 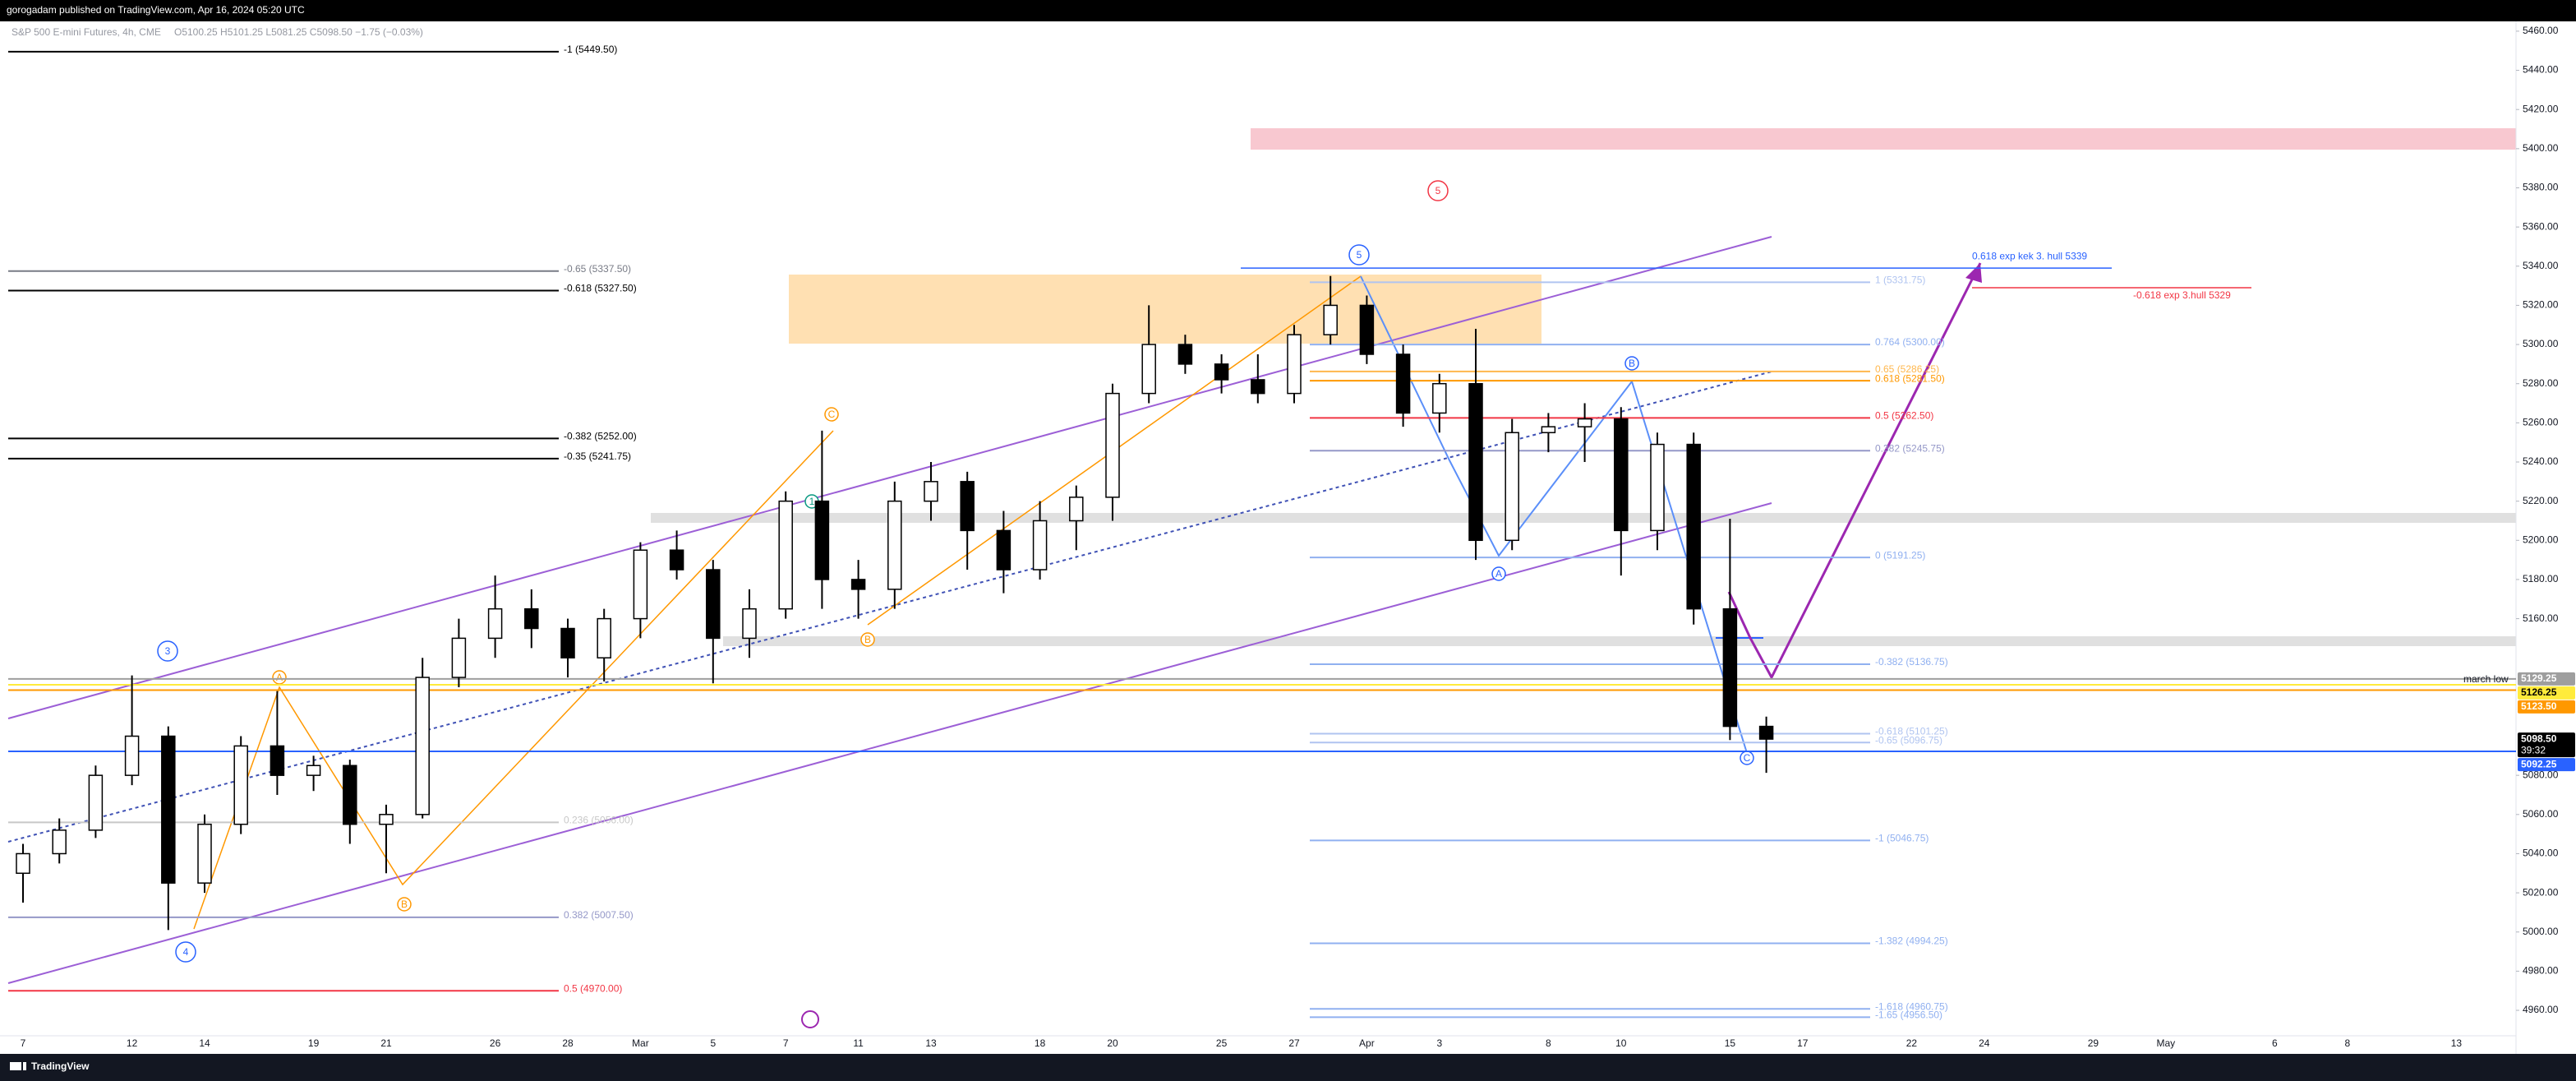 What do you see at coordinates (597, 269) in the screenshot?
I see `fib-label: -0.65 (5337.50)` at bounding box center [597, 269].